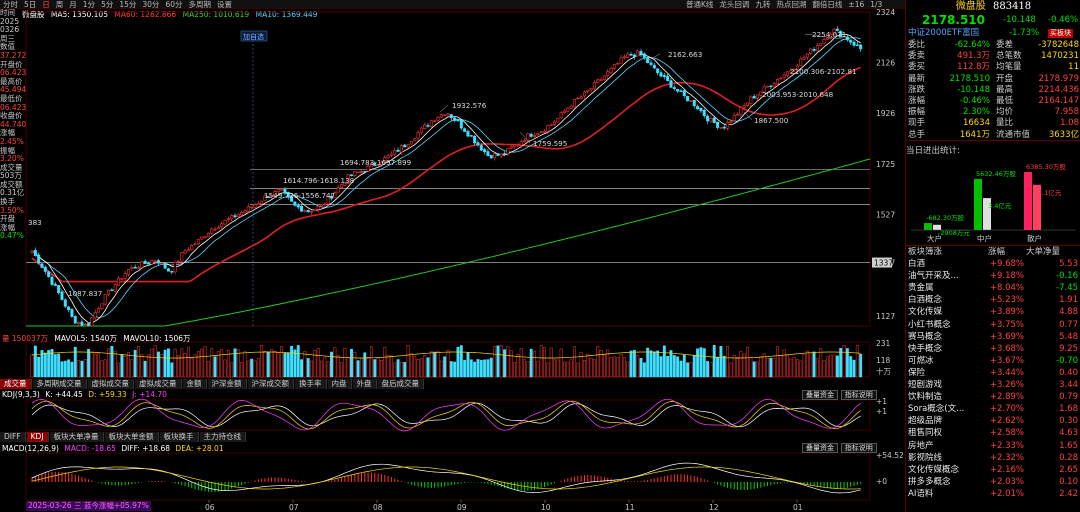  What do you see at coordinates (128, 4) in the screenshot?
I see `period-tab: 15分` at bounding box center [128, 4].